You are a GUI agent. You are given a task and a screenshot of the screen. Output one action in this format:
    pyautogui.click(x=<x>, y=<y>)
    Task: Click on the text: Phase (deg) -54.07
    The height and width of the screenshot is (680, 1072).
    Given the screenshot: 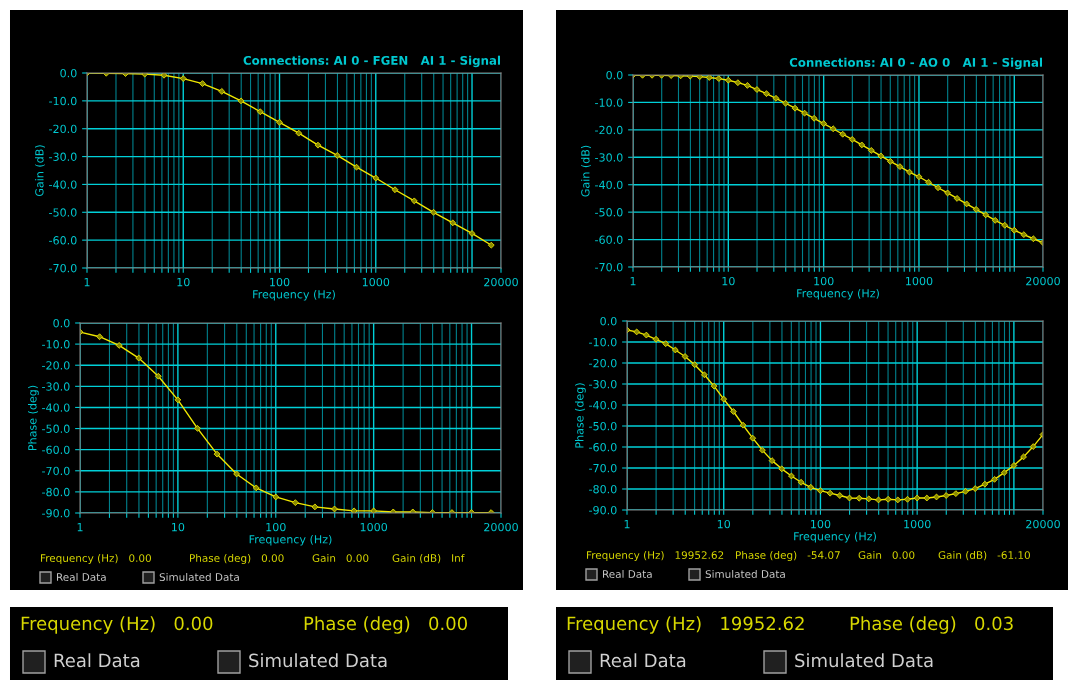 What is the action you would take?
    pyautogui.click(x=788, y=556)
    